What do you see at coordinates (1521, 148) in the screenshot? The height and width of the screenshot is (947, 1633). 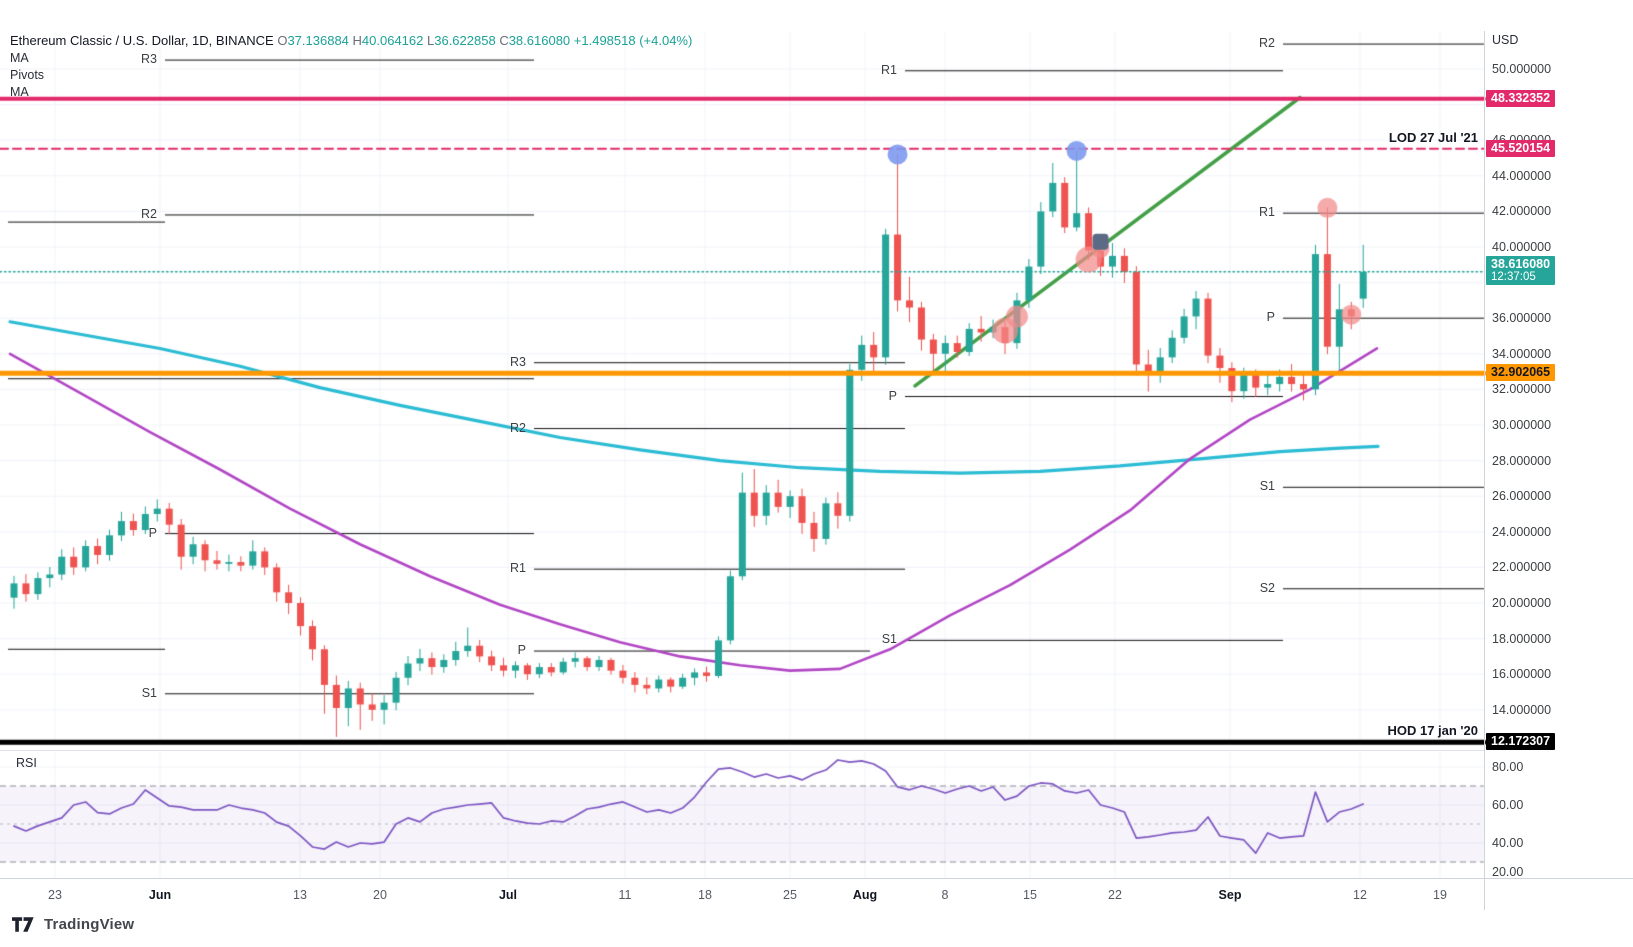 I see `price-label-lod: 45.520154` at bounding box center [1521, 148].